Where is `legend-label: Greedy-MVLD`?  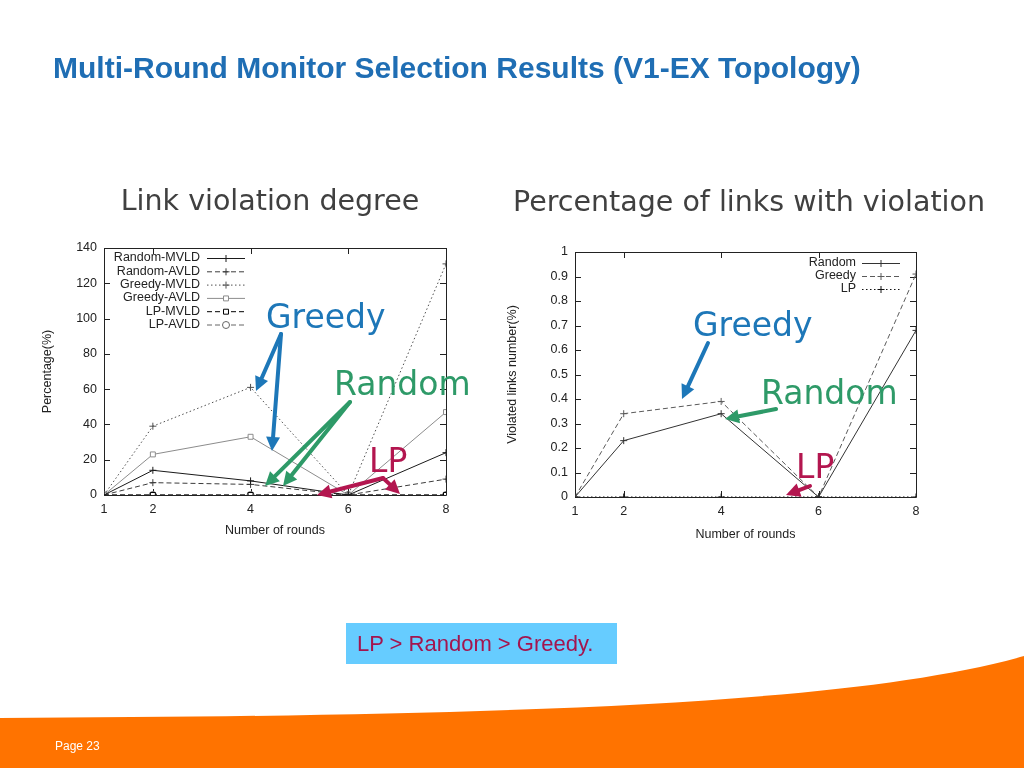
legend-label: Greedy-MVLD is located at coordinates (160, 284).